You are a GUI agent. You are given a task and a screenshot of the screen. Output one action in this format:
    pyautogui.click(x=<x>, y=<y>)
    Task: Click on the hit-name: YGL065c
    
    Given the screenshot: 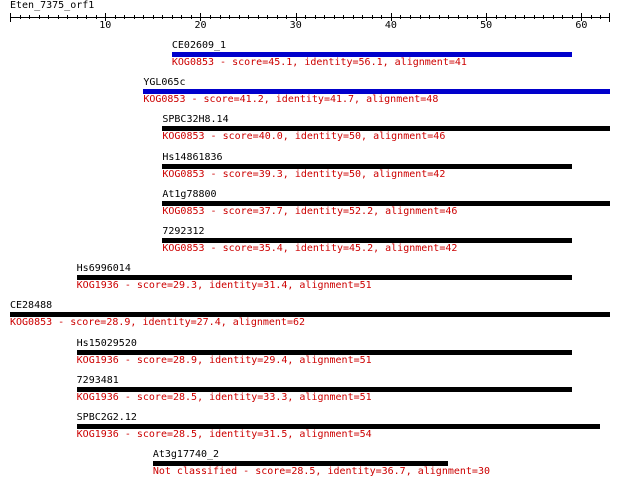 What is the action you would take?
    pyautogui.click(x=164, y=83)
    